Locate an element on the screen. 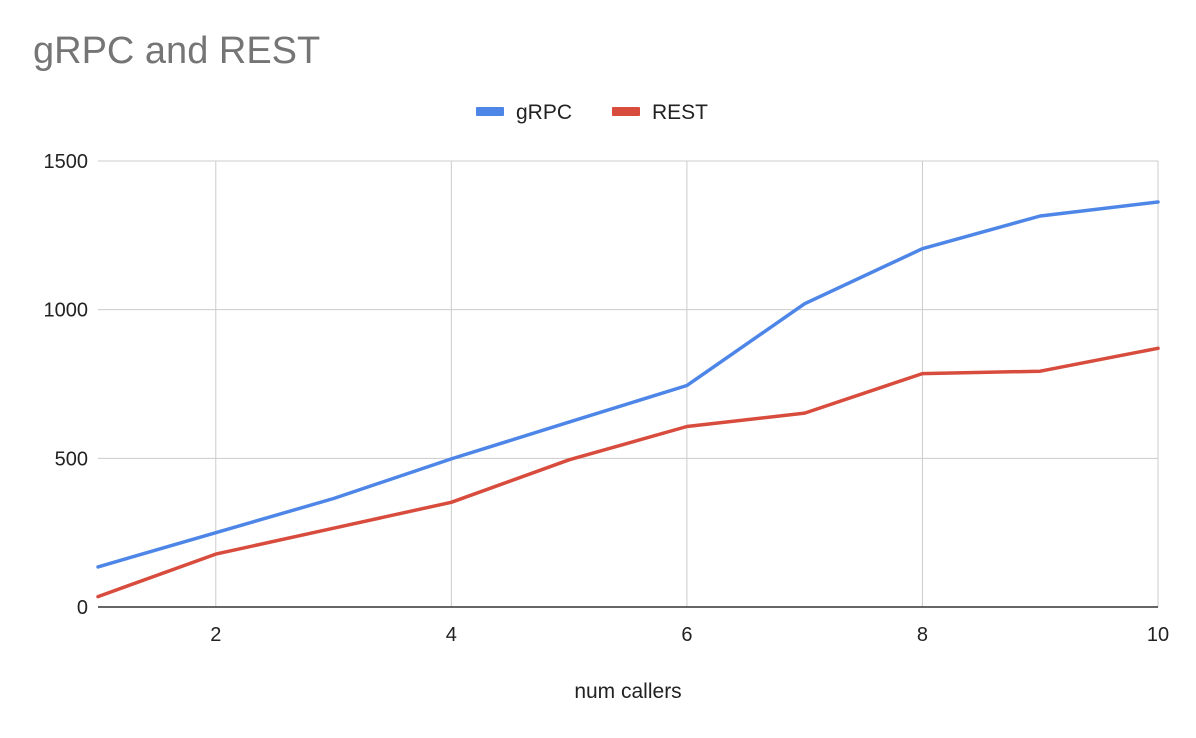 Image resolution: width=1196 pixels, height=738 pixels. x-tick-label: 10 is located at coordinates (1158, 635).